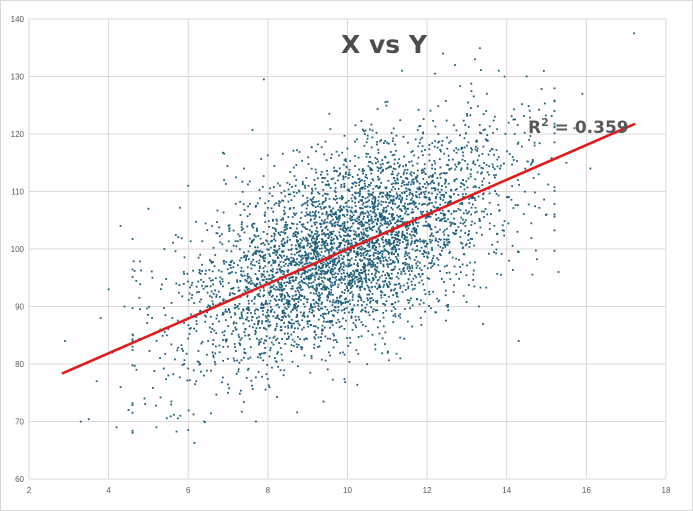 This screenshot has width=693, height=511. I want to click on y-tick-label: 70, so click(19, 422).